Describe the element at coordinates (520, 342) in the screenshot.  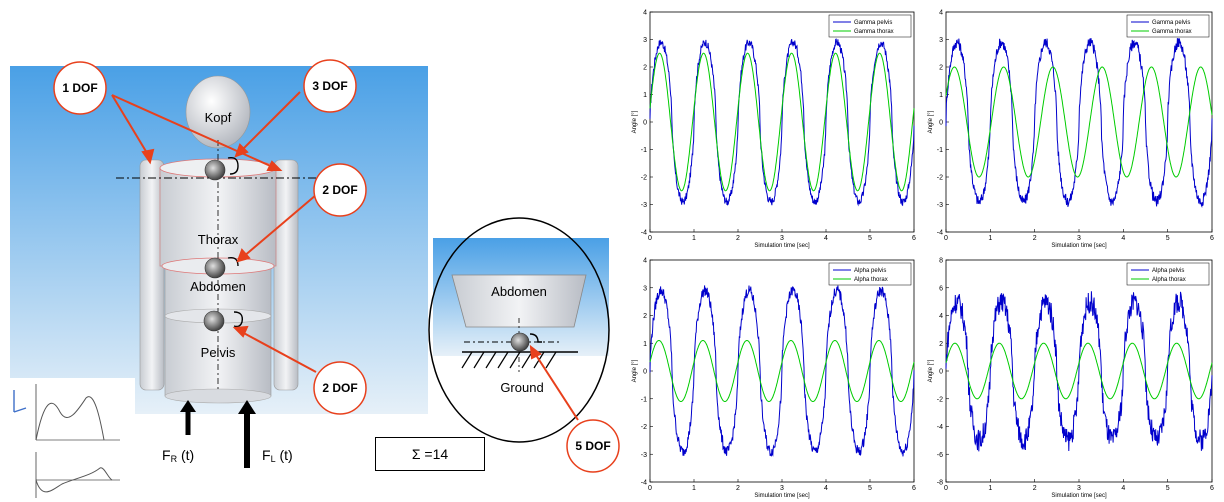
I see `detail-joint` at that location.